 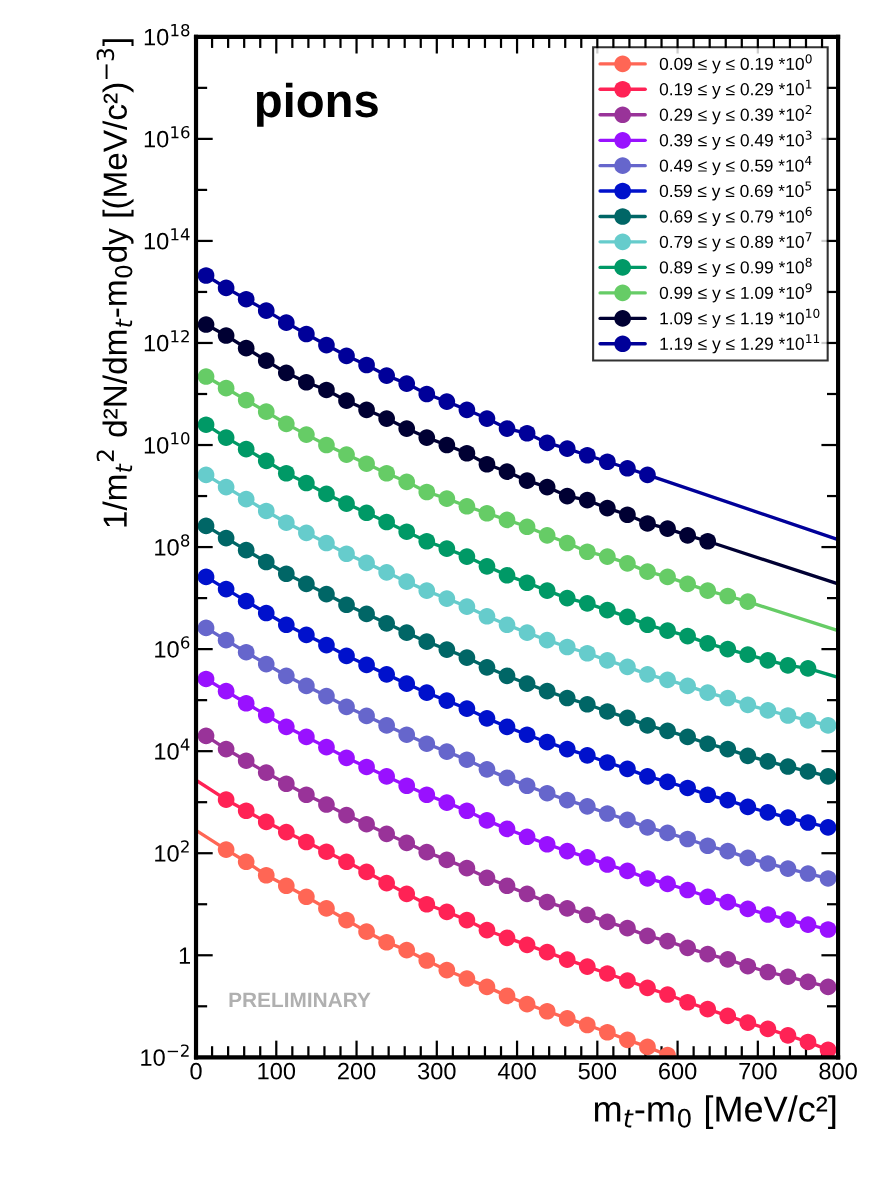 I want to click on y-tick-label: 10$^{4}$, so click(x=172, y=749).